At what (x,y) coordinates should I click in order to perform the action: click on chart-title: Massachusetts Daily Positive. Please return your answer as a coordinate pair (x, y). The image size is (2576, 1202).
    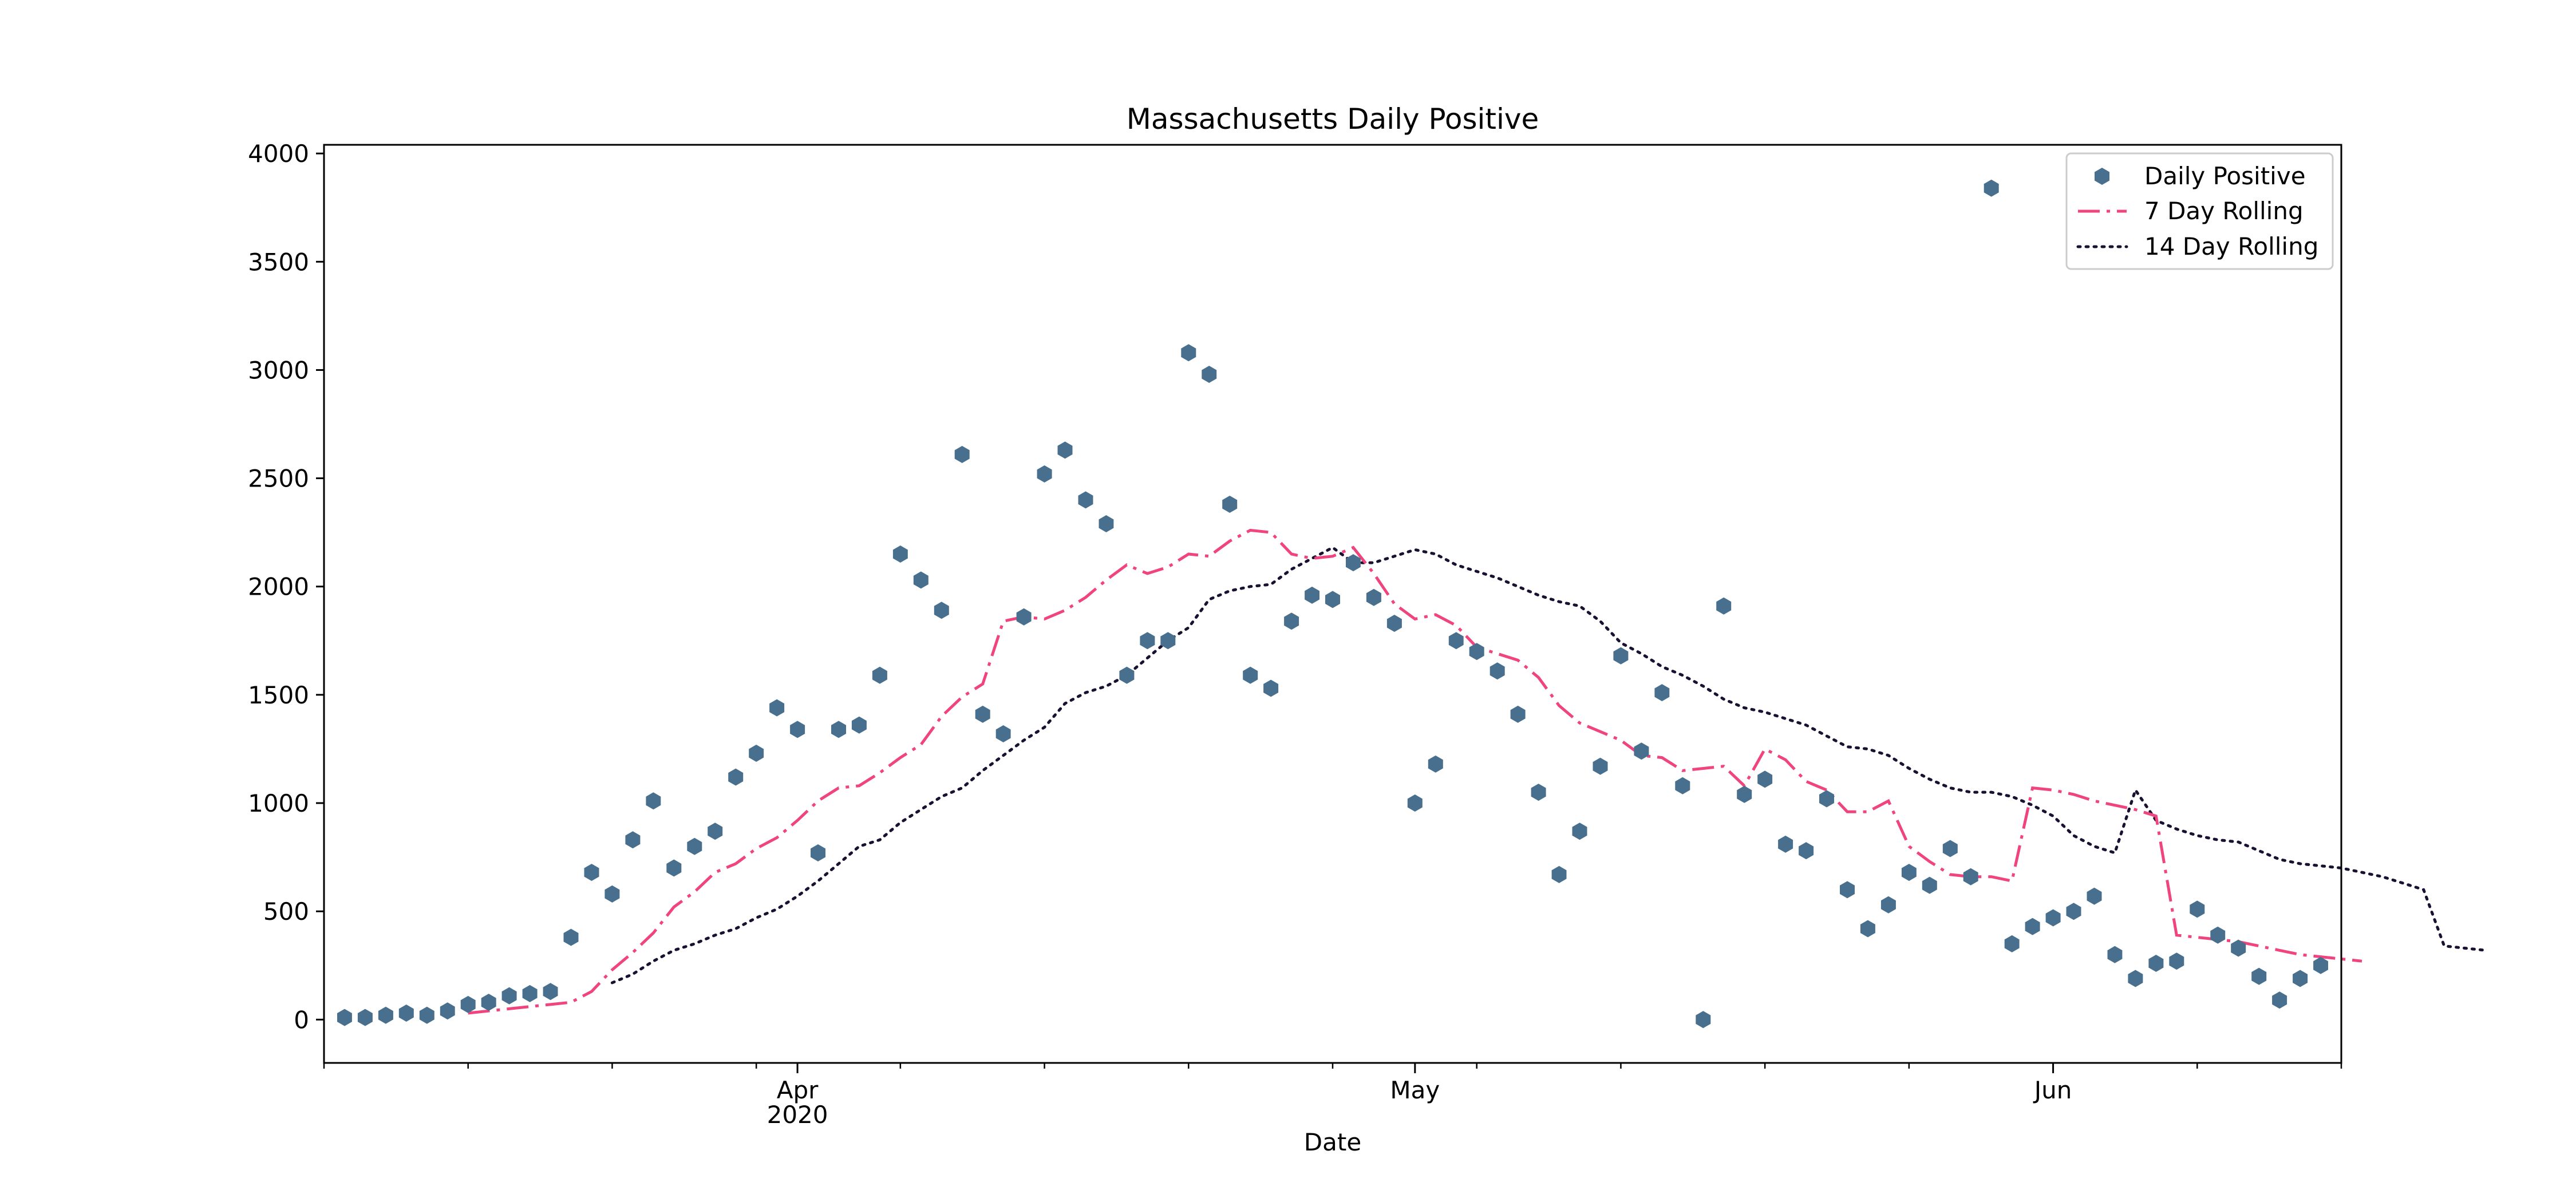
    Looking at the image, I should click on (1333, 119).